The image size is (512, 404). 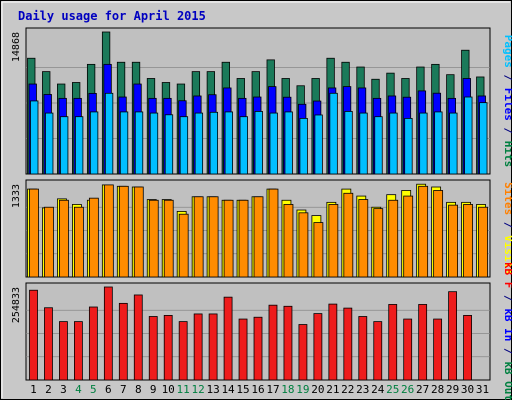 I want to click on day-tick-label: 12, so click(x=198, y=389).